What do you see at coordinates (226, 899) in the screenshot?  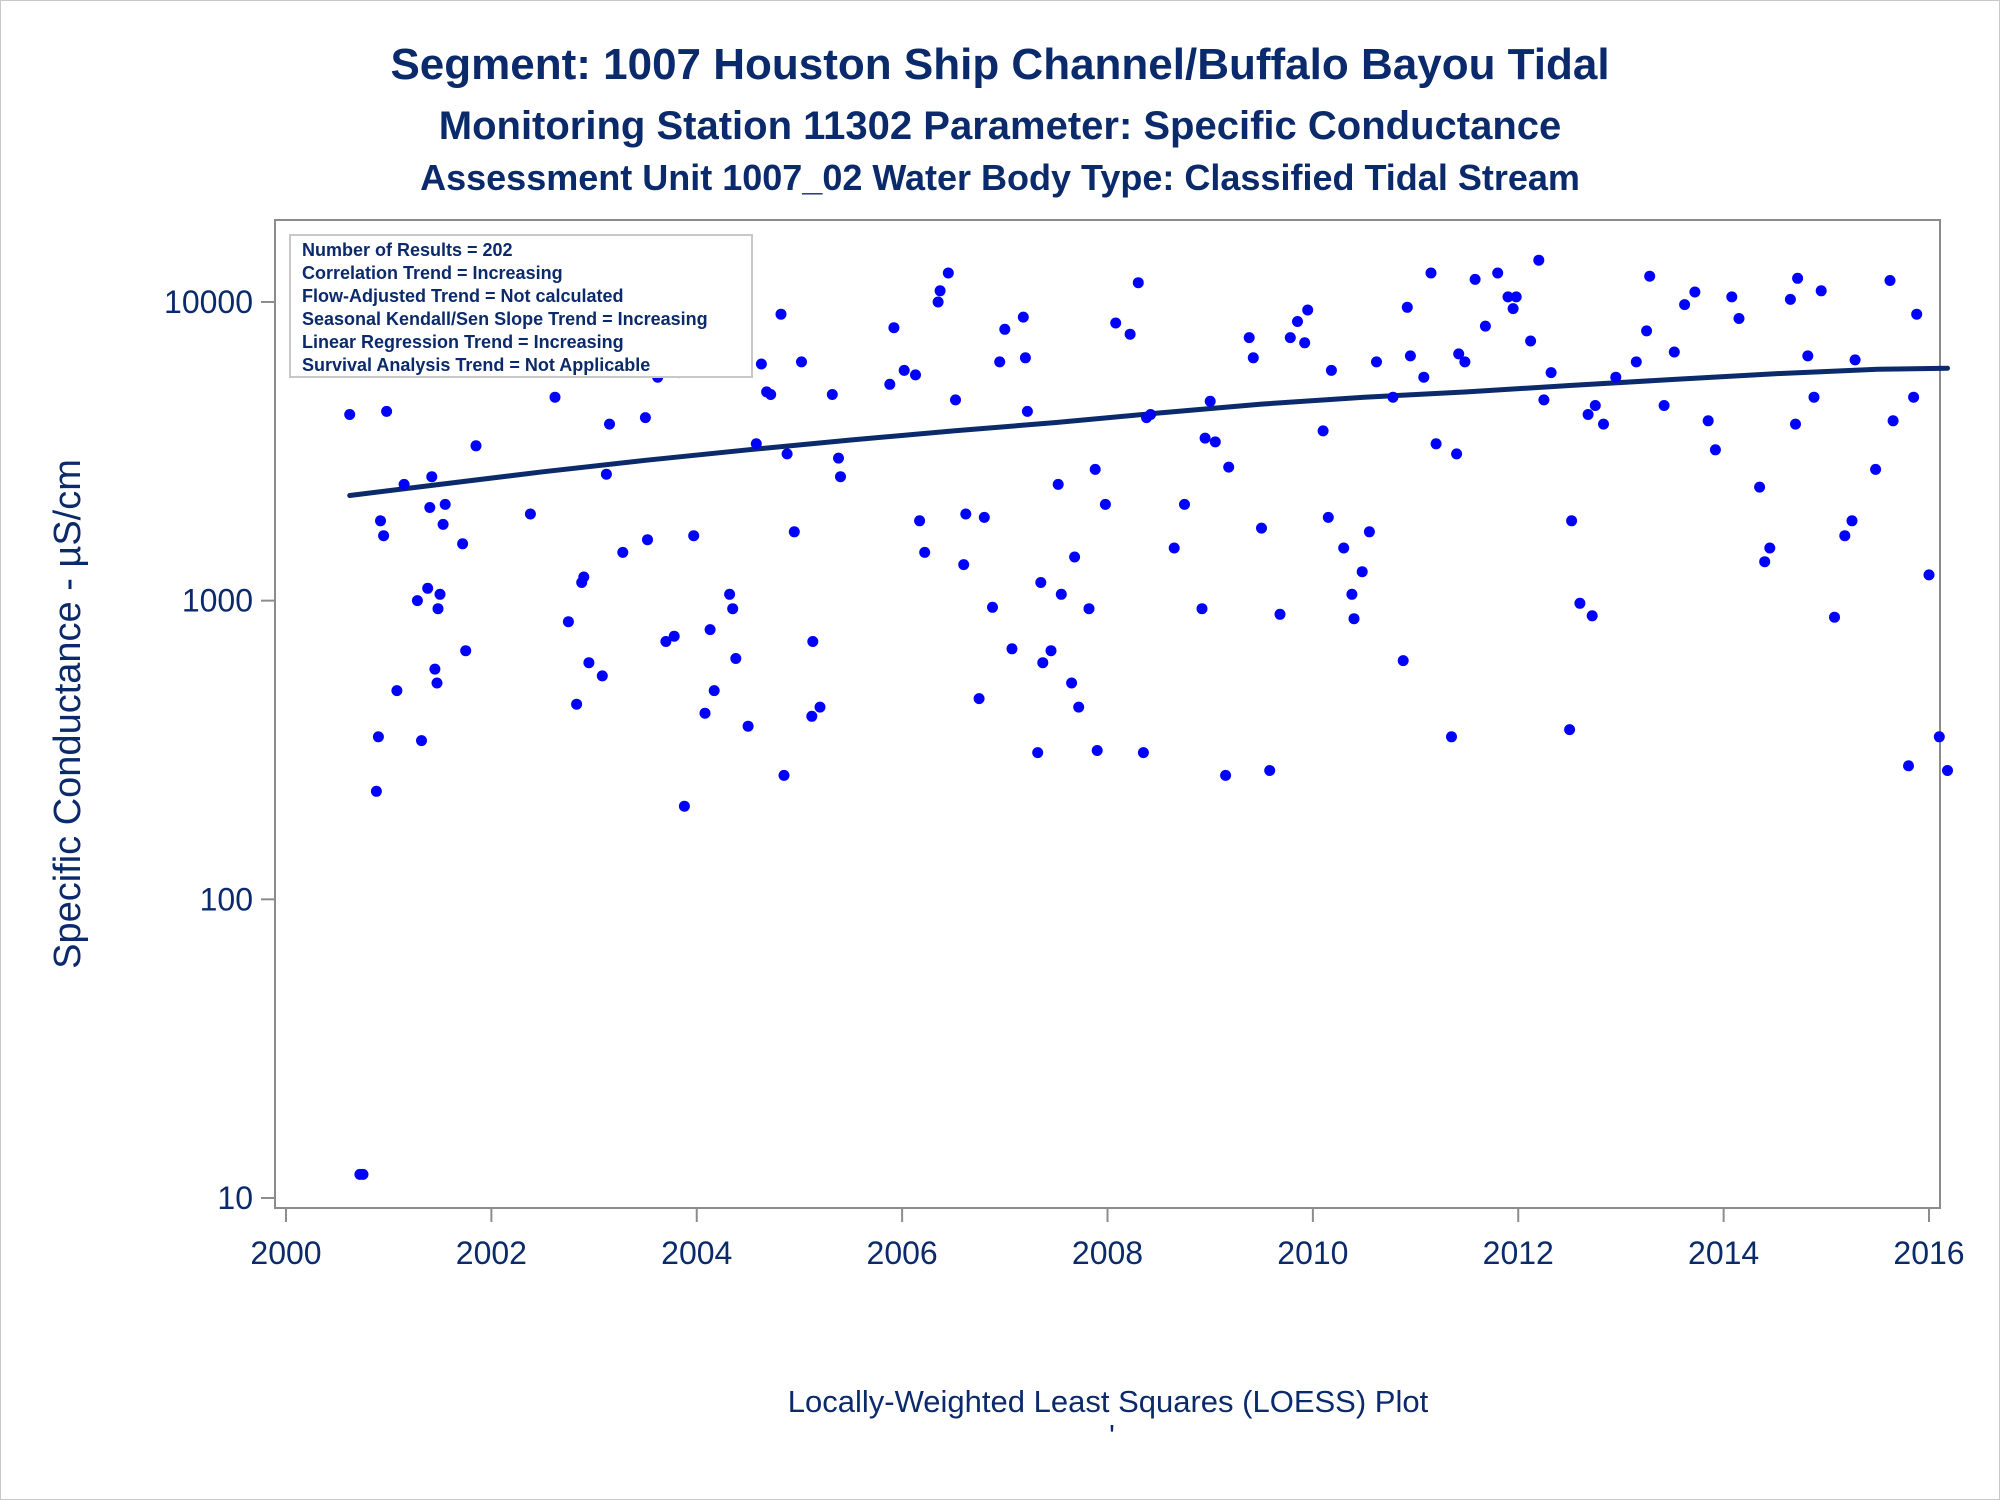 I see `y-tick-label: 100` at bounding box center [226, 899].